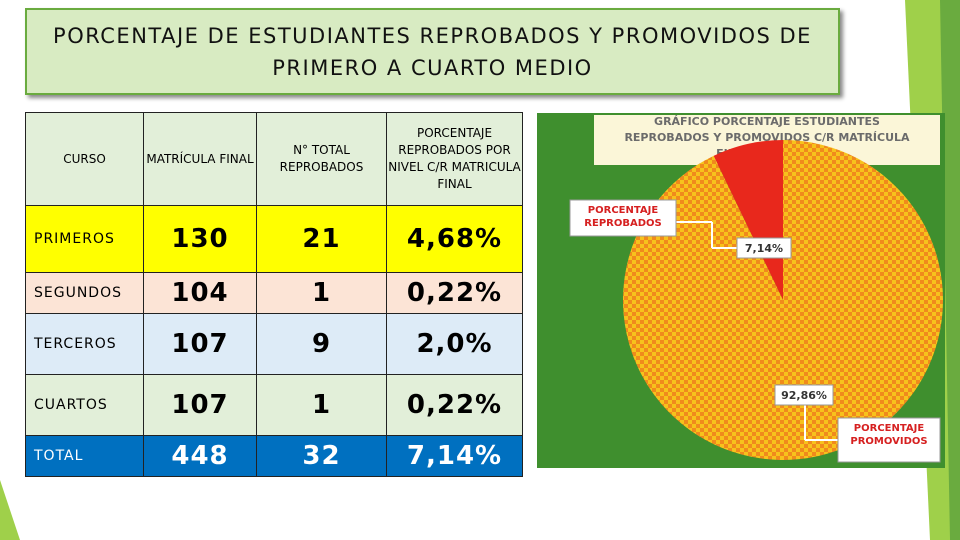 This screenshot has height=540, width=960. I want to click on table-cell: 107, so click(200, 405).